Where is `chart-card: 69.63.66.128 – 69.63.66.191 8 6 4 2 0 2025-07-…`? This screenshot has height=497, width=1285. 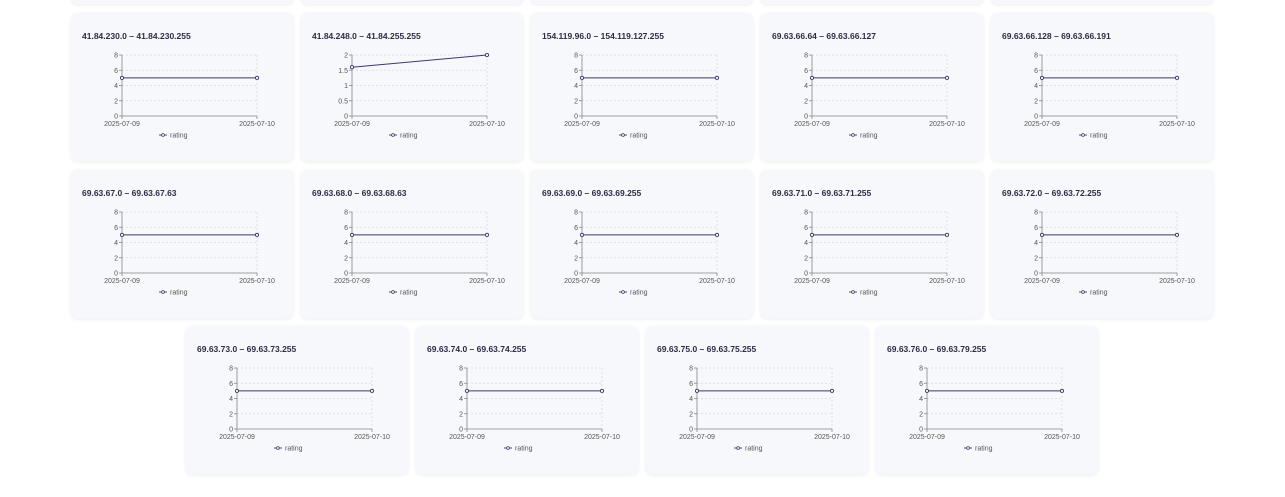 chart-card: 69.63.66.128 – 69.63.66.191 8 6 4 2 0 2025-07-… is located at coordinates (1102, 87).